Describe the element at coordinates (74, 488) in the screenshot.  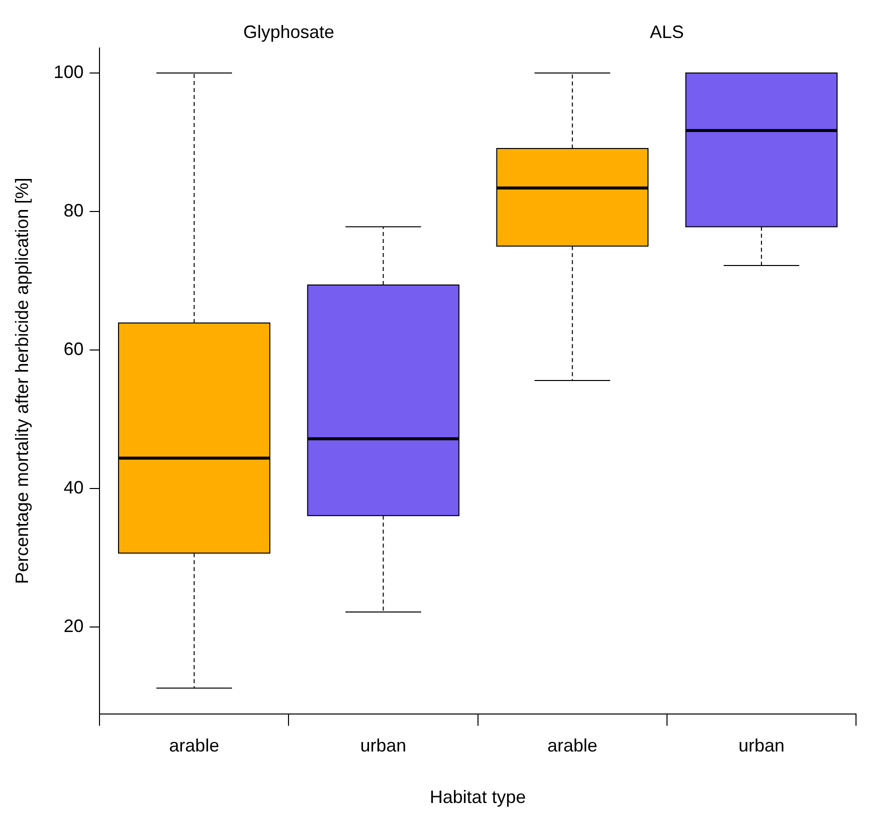
I see `y-tick-label: 40` at that location.